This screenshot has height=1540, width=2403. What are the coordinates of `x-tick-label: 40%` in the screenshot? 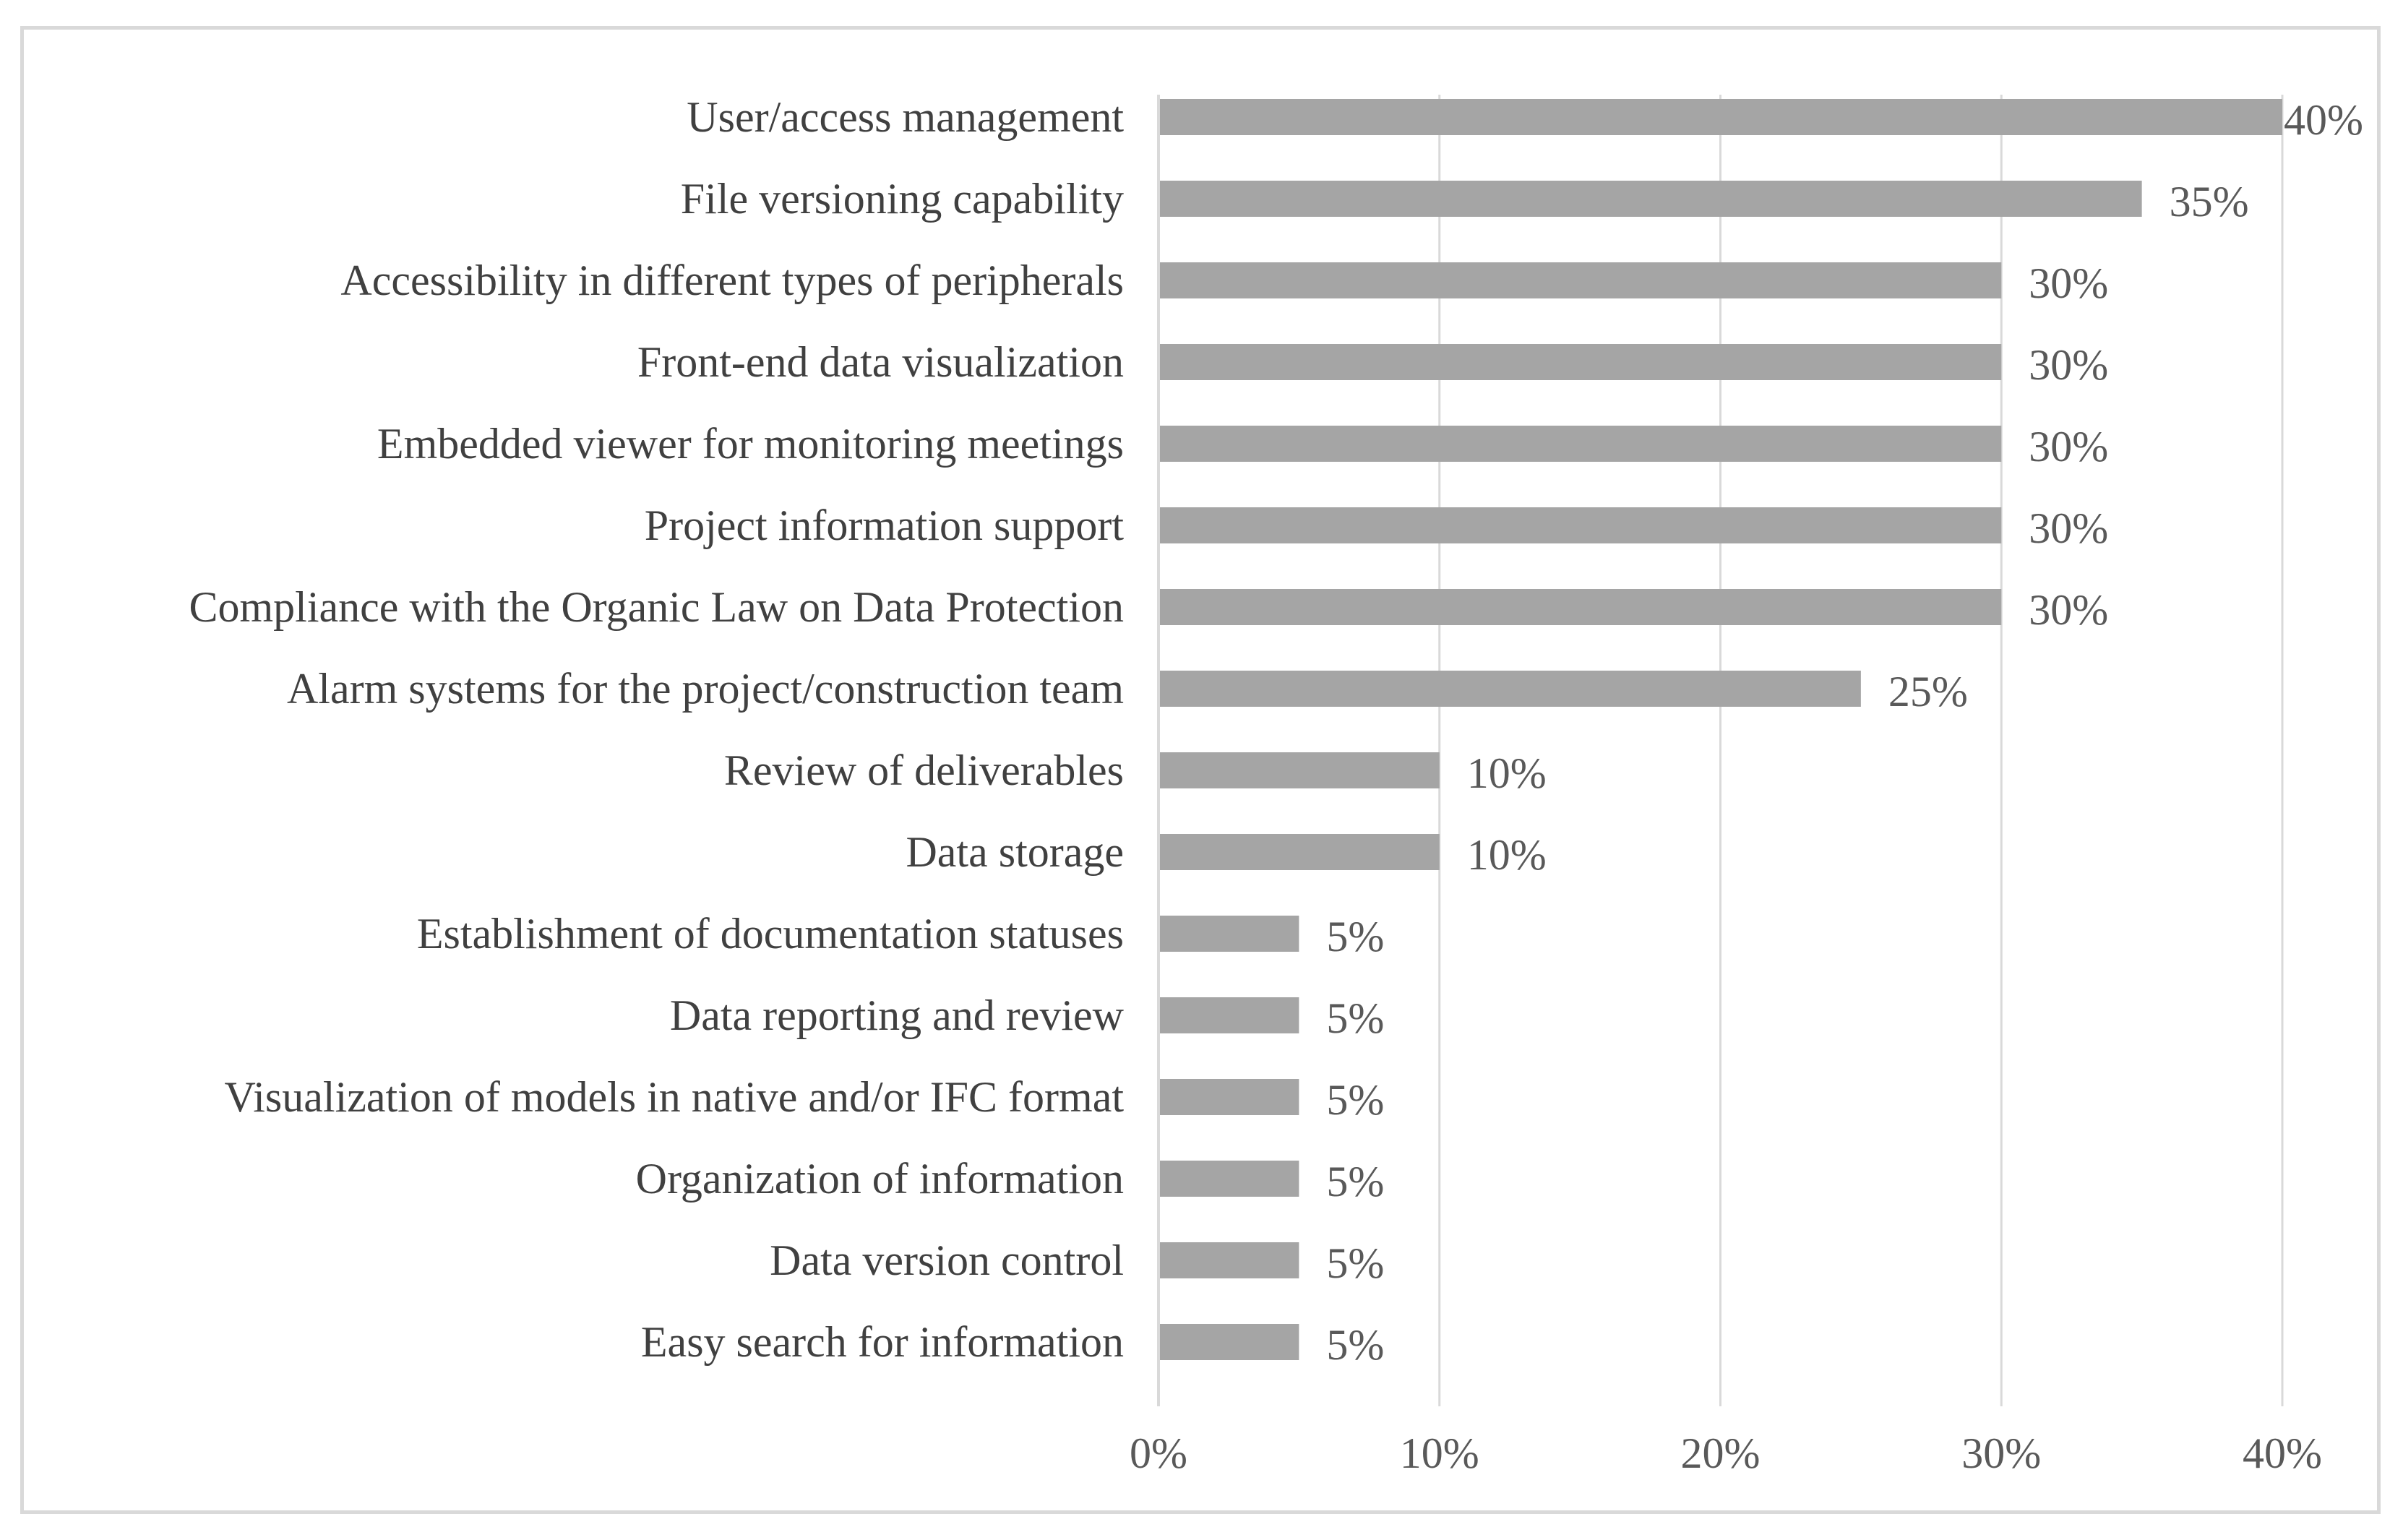 It's located at (2282, 1453).